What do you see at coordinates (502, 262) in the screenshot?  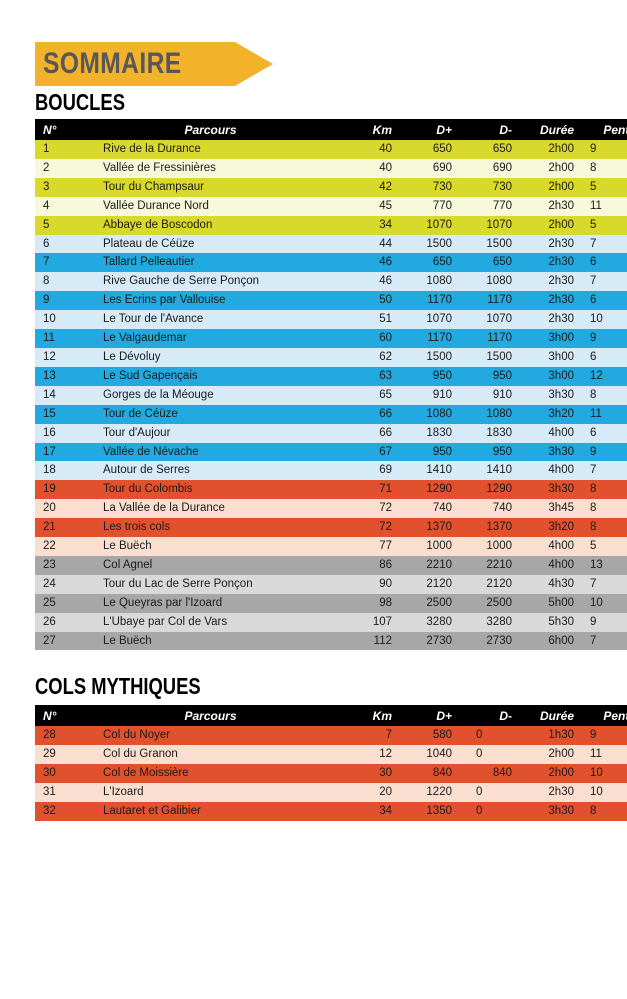 I see `cell-dminus: 650` at bounding box center [502, 262].